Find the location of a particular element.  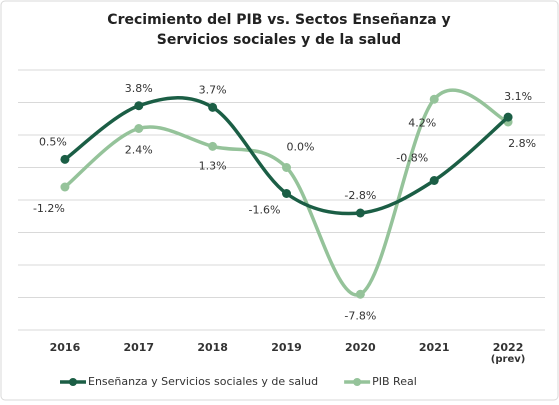

x-tick-label: 2019 is located at coordinates (286, 347).